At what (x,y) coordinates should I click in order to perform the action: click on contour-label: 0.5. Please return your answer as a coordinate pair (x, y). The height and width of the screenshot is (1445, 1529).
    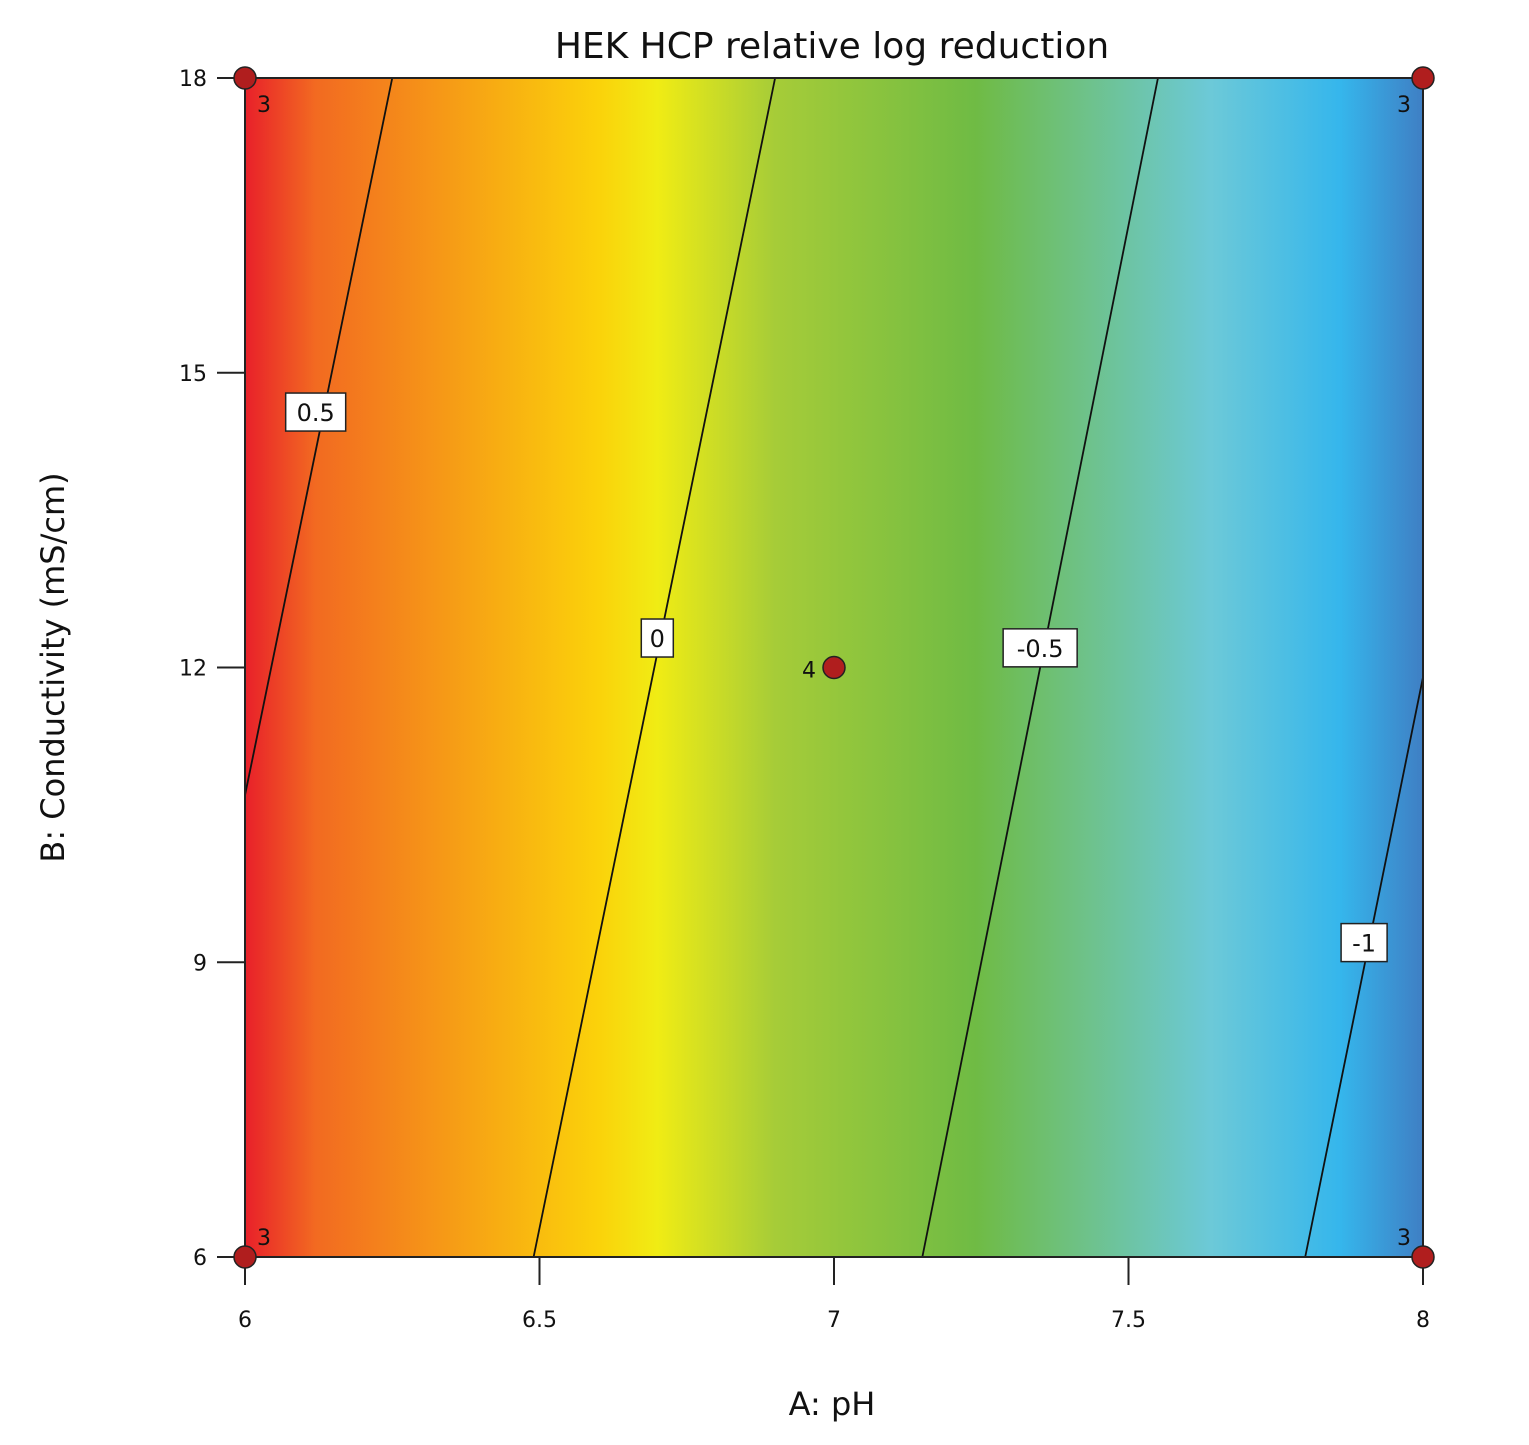
    Looking at the image, I should click on (316, 413).